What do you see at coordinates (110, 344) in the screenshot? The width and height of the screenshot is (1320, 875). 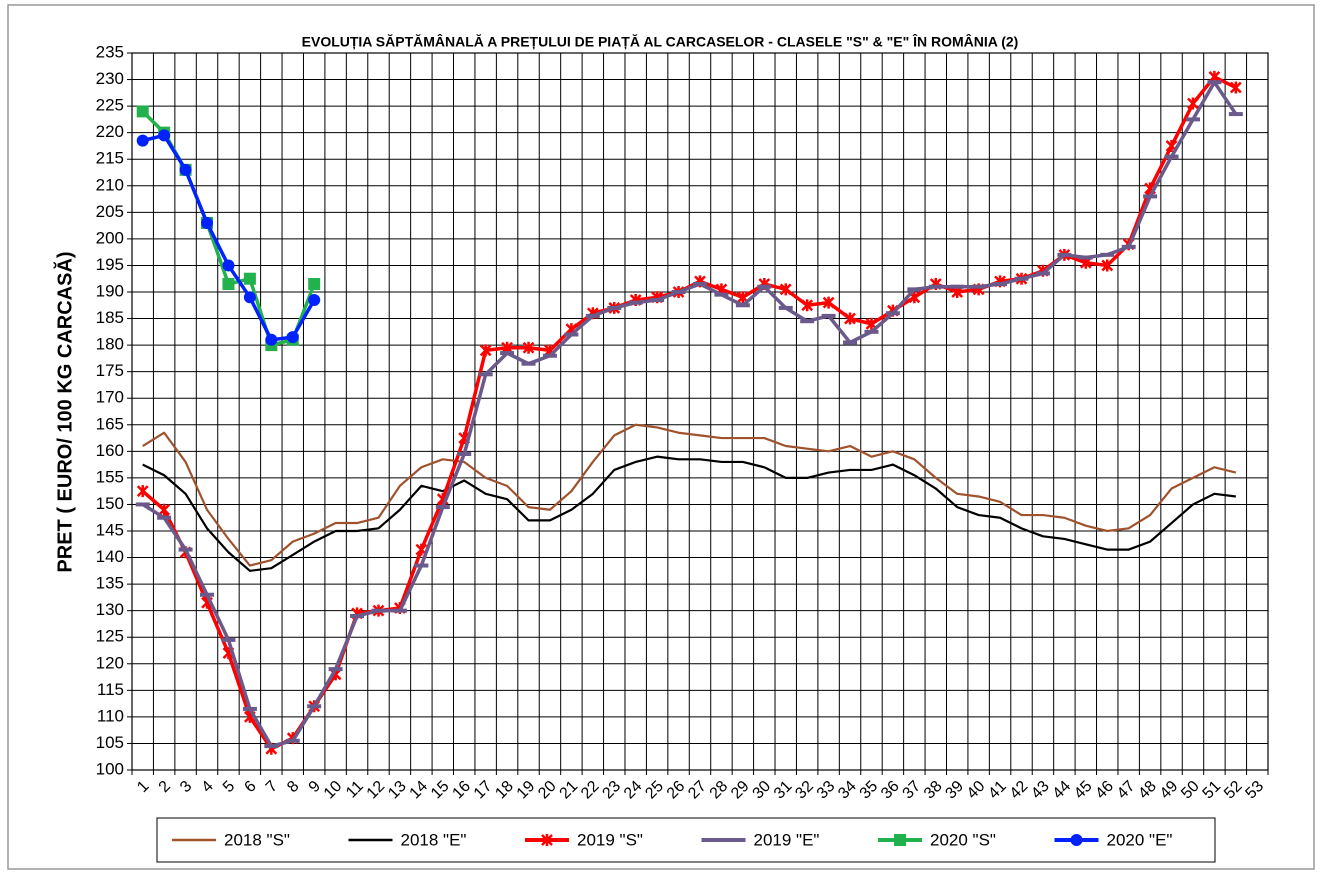 I see `y-tick-label: 180` at bounding box center [110, 344].